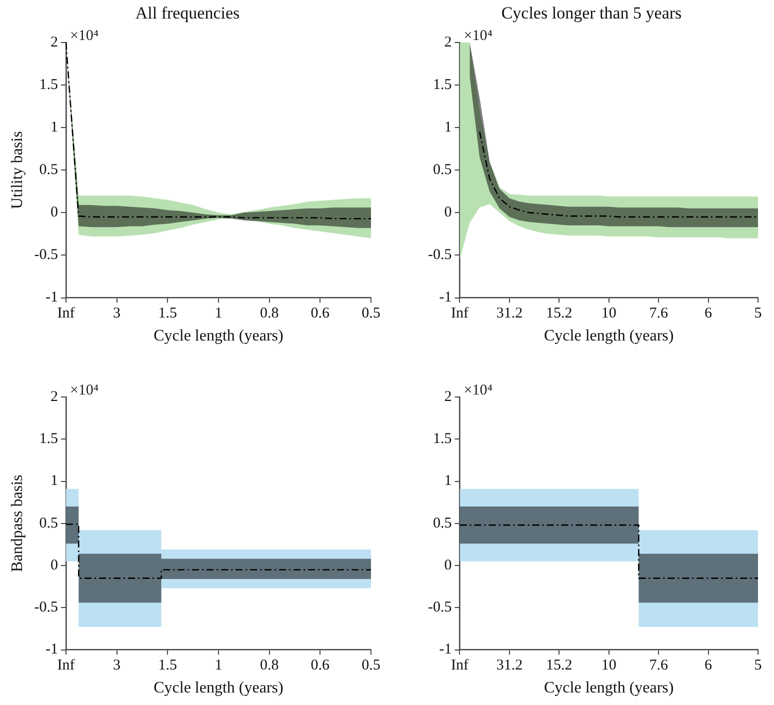 The width and height of the screenshot is (774, 705). I want to click on chart-title: All frequencies, so click(187, 13).